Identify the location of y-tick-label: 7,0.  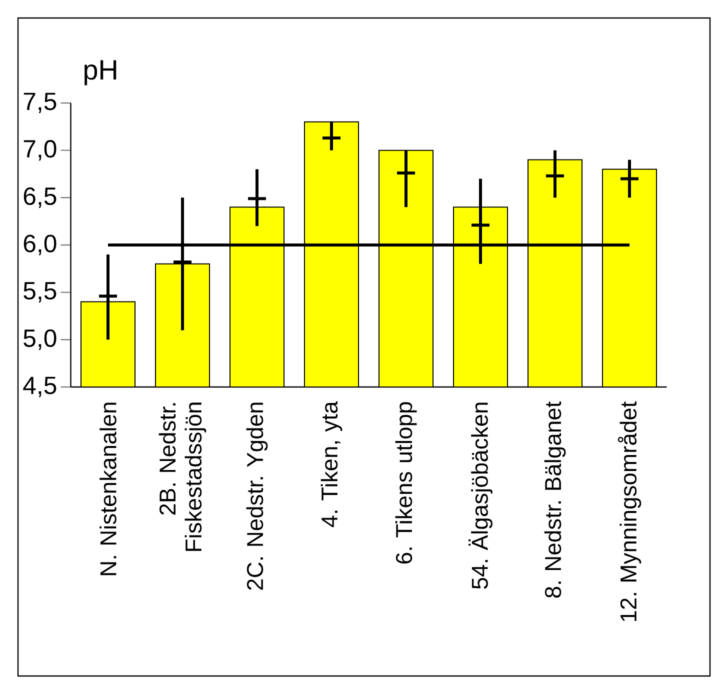
(40, 150).